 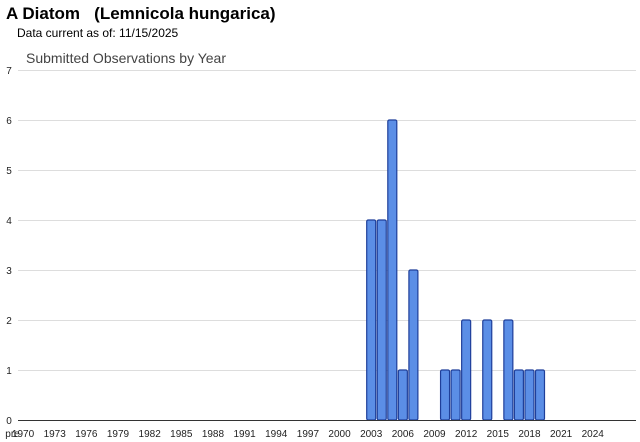 I want to click on x-tick-label: 1988, so click(x=213, y=434).